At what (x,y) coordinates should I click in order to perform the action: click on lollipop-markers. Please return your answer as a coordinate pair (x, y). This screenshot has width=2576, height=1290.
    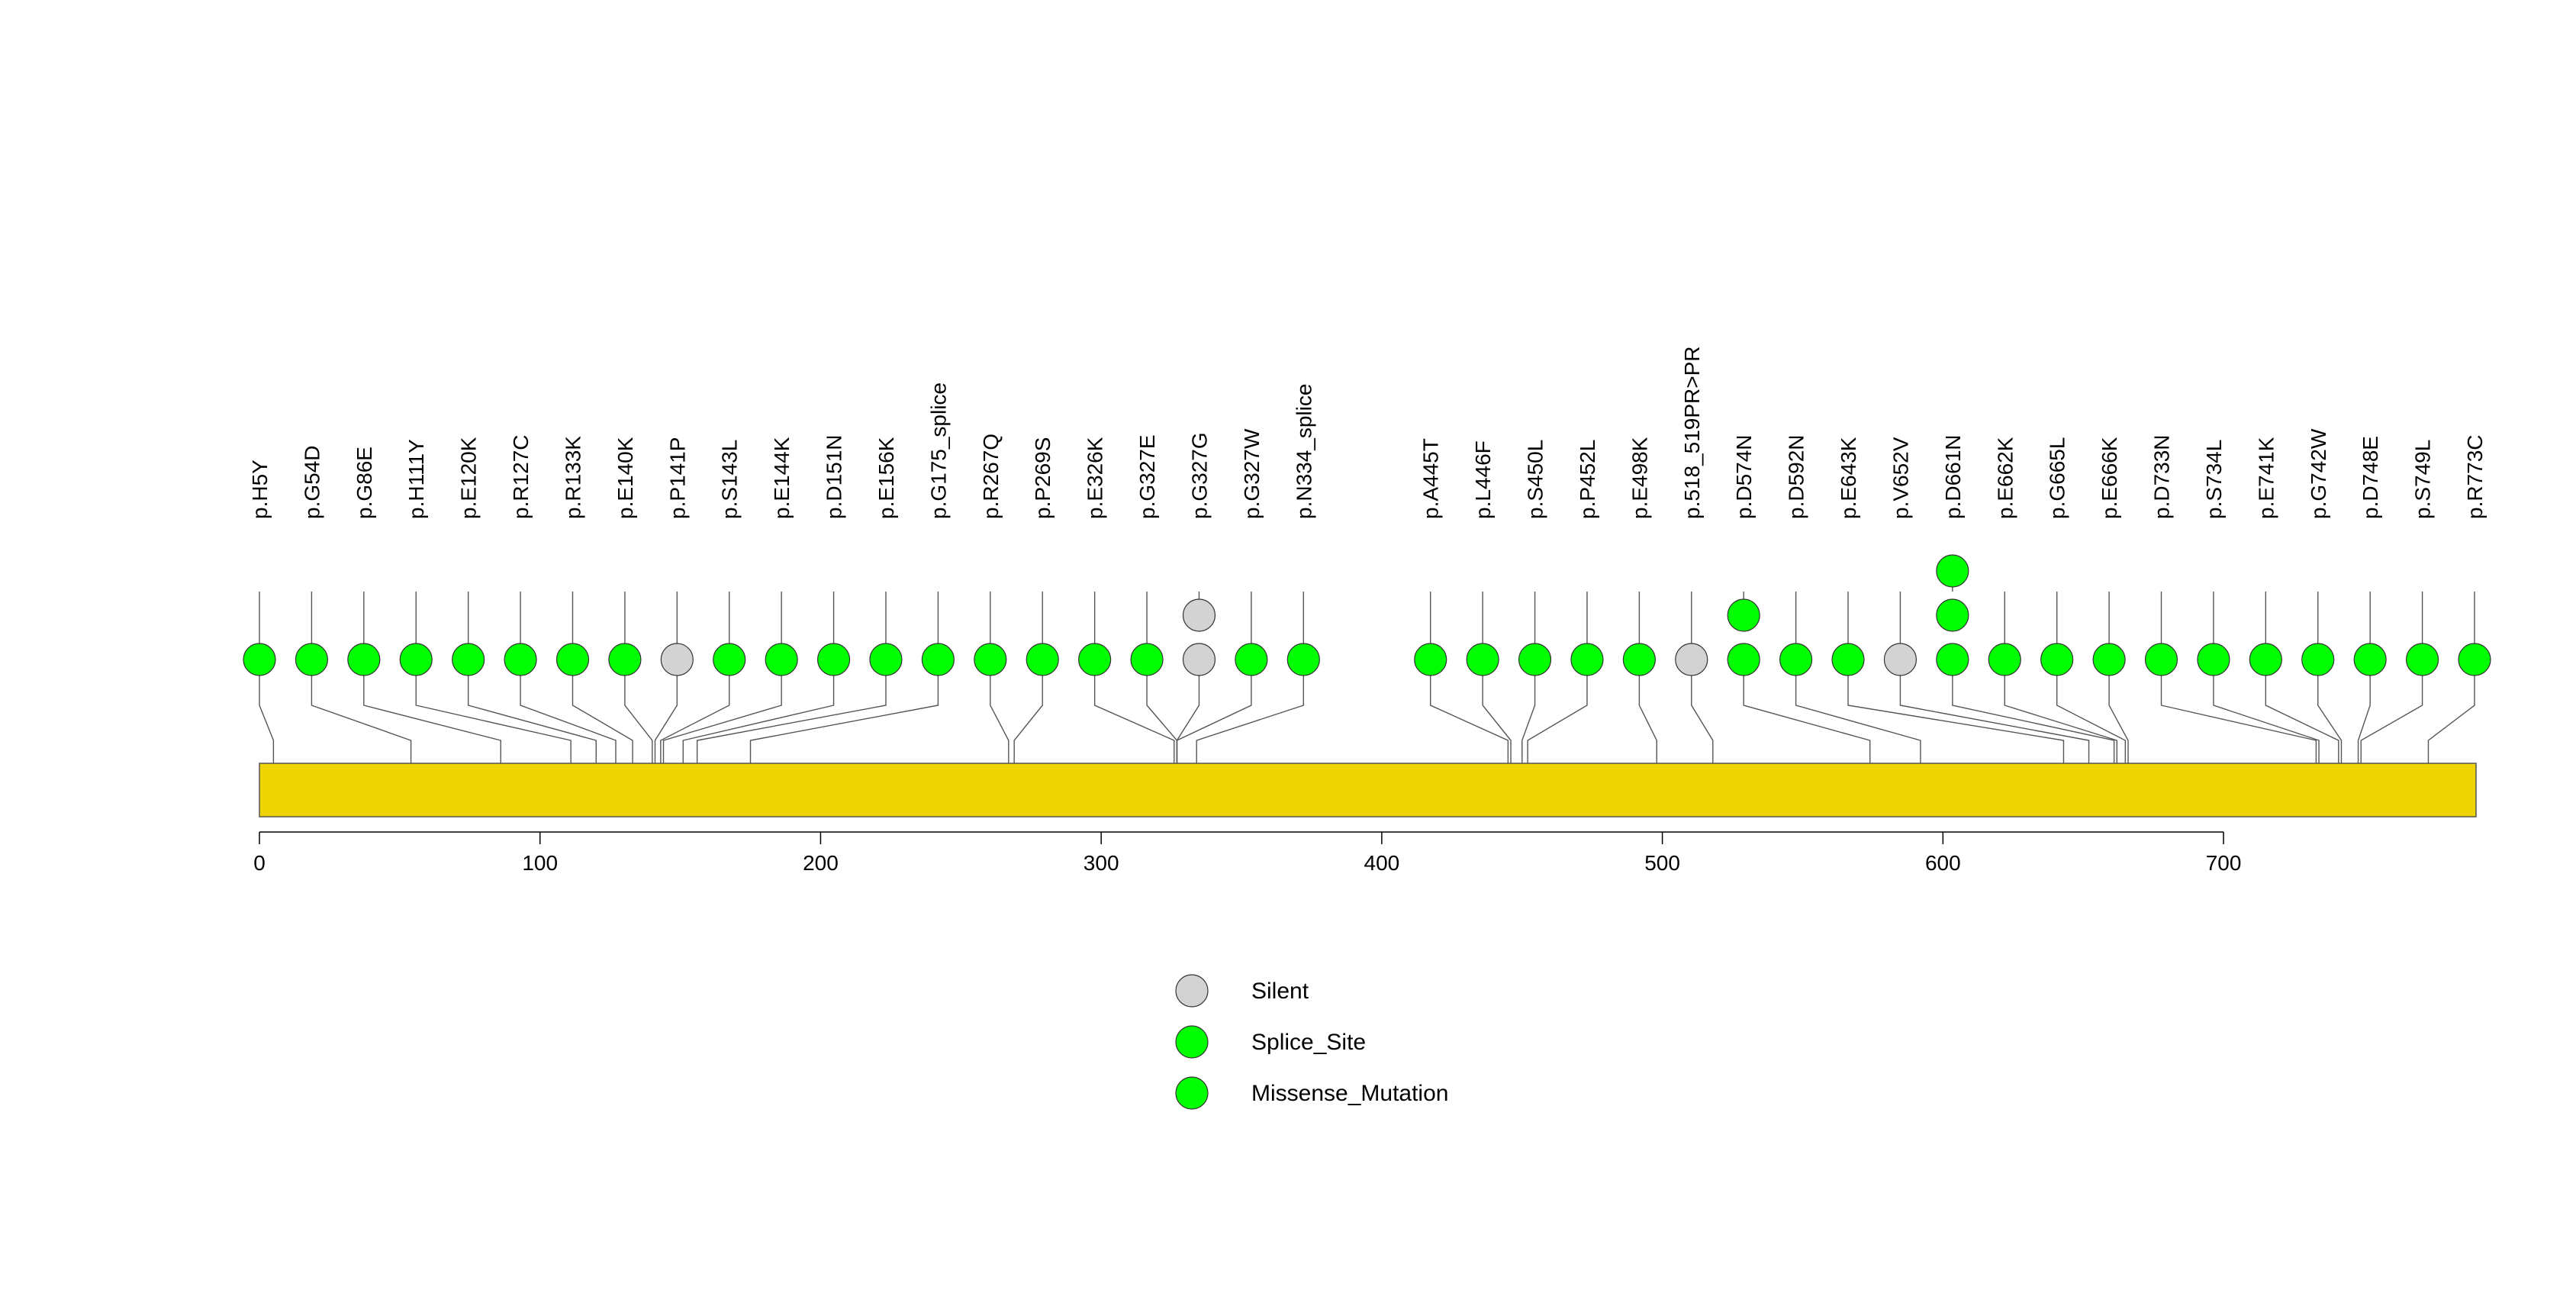
    Looking at the image, I should click on (1367, 615).